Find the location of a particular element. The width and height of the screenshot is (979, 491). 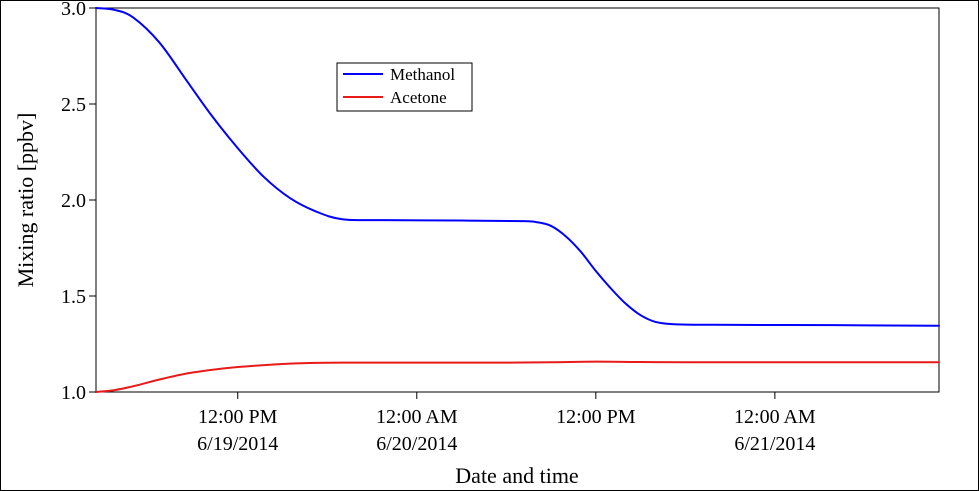

x-axis-title: Date and time is located at coordinates (516, 475).